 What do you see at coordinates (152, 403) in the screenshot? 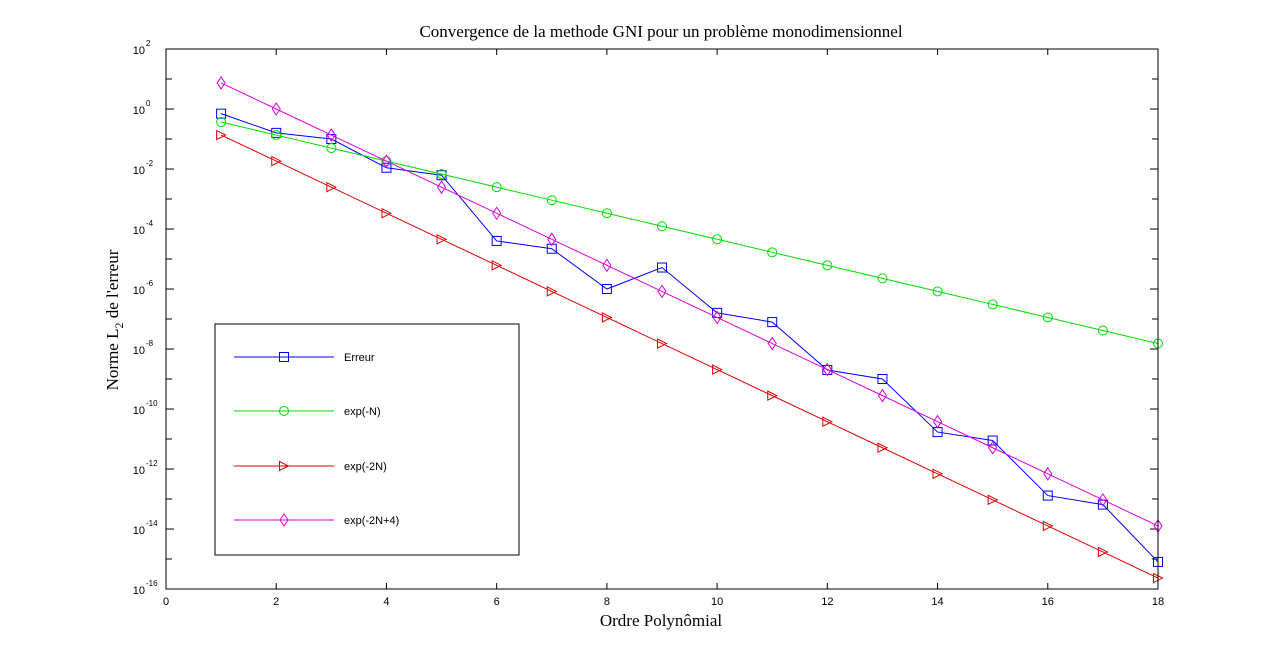
I see `y-tick-label-exponent: -10` at bounding box center [152, 403].